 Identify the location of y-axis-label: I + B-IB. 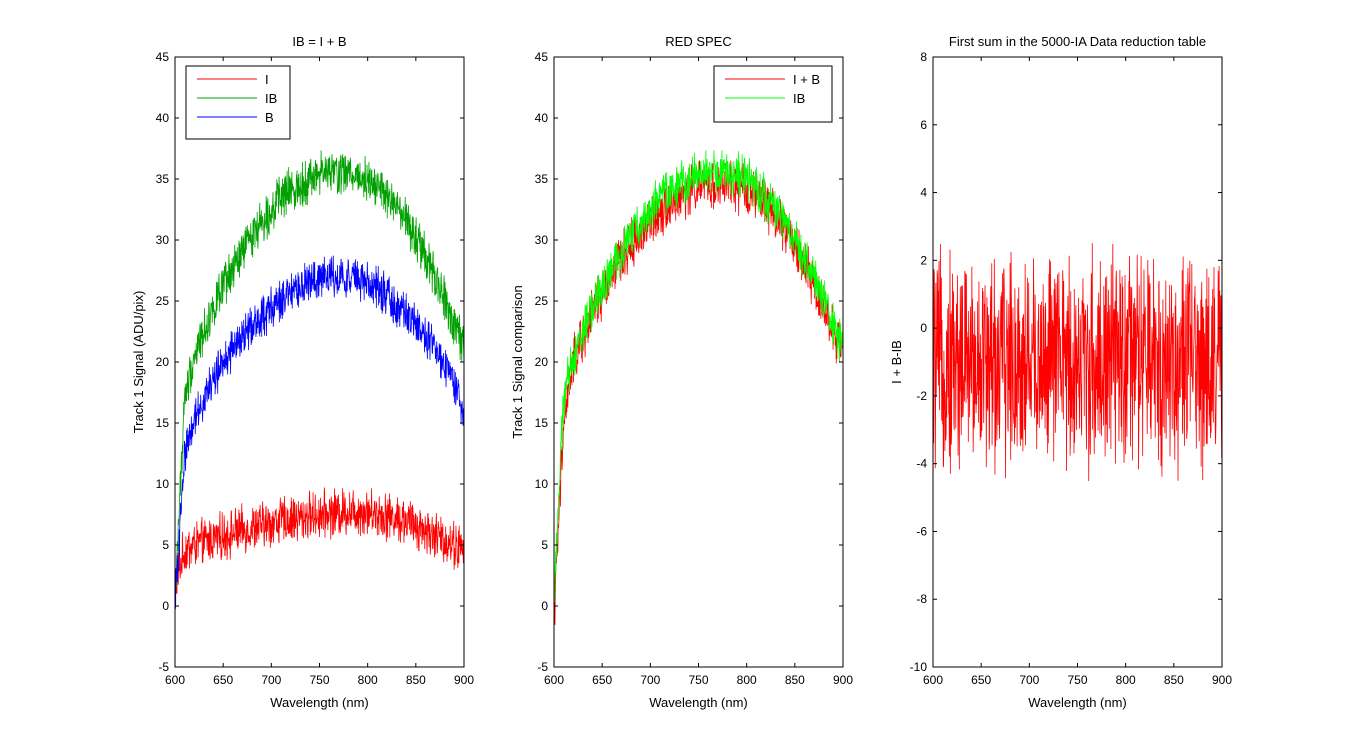
(896, 362).